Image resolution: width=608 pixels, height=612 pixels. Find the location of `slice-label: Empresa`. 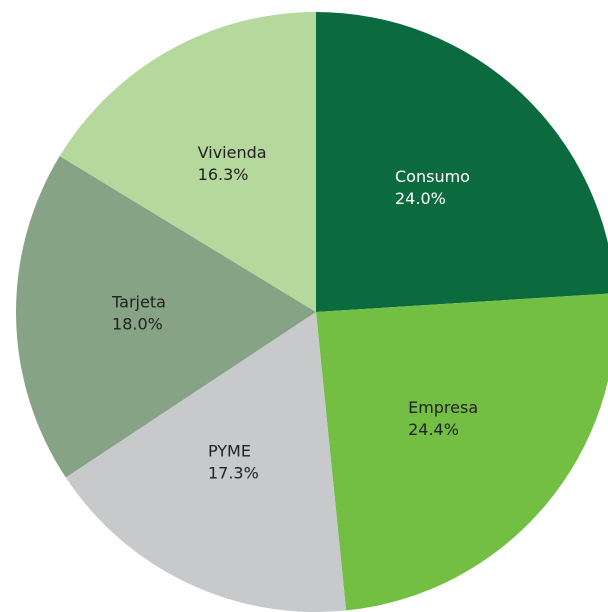

slice-label: Empresa is located at coordinates (443, 407).